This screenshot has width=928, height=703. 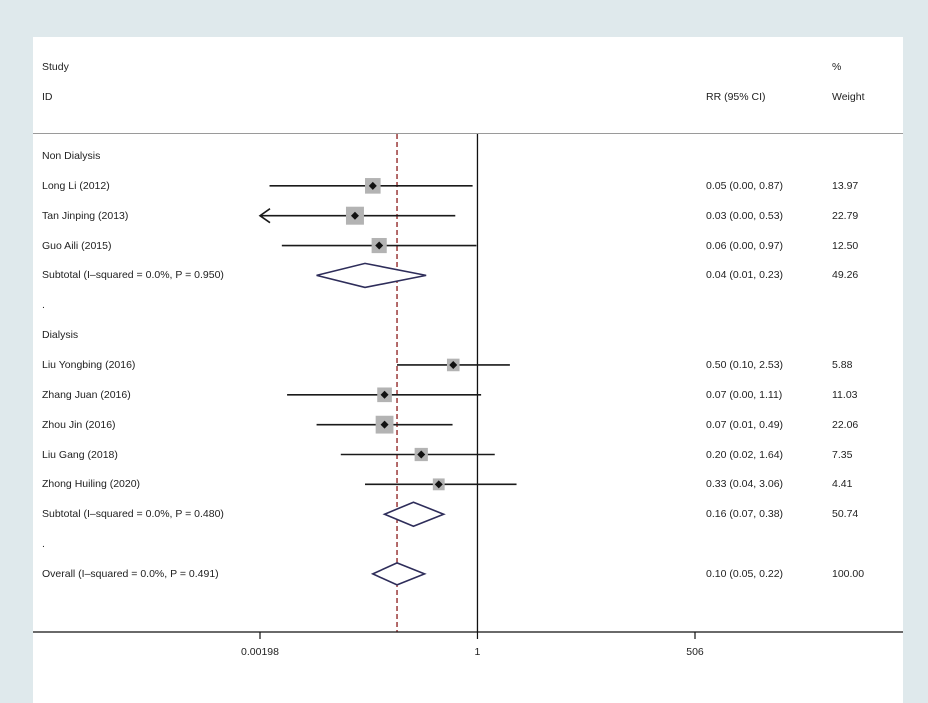 I want to click on subtotal-row-label: Subtotal (I–squared = 0.0%, P = 0.480), so click(x=133, y=514).